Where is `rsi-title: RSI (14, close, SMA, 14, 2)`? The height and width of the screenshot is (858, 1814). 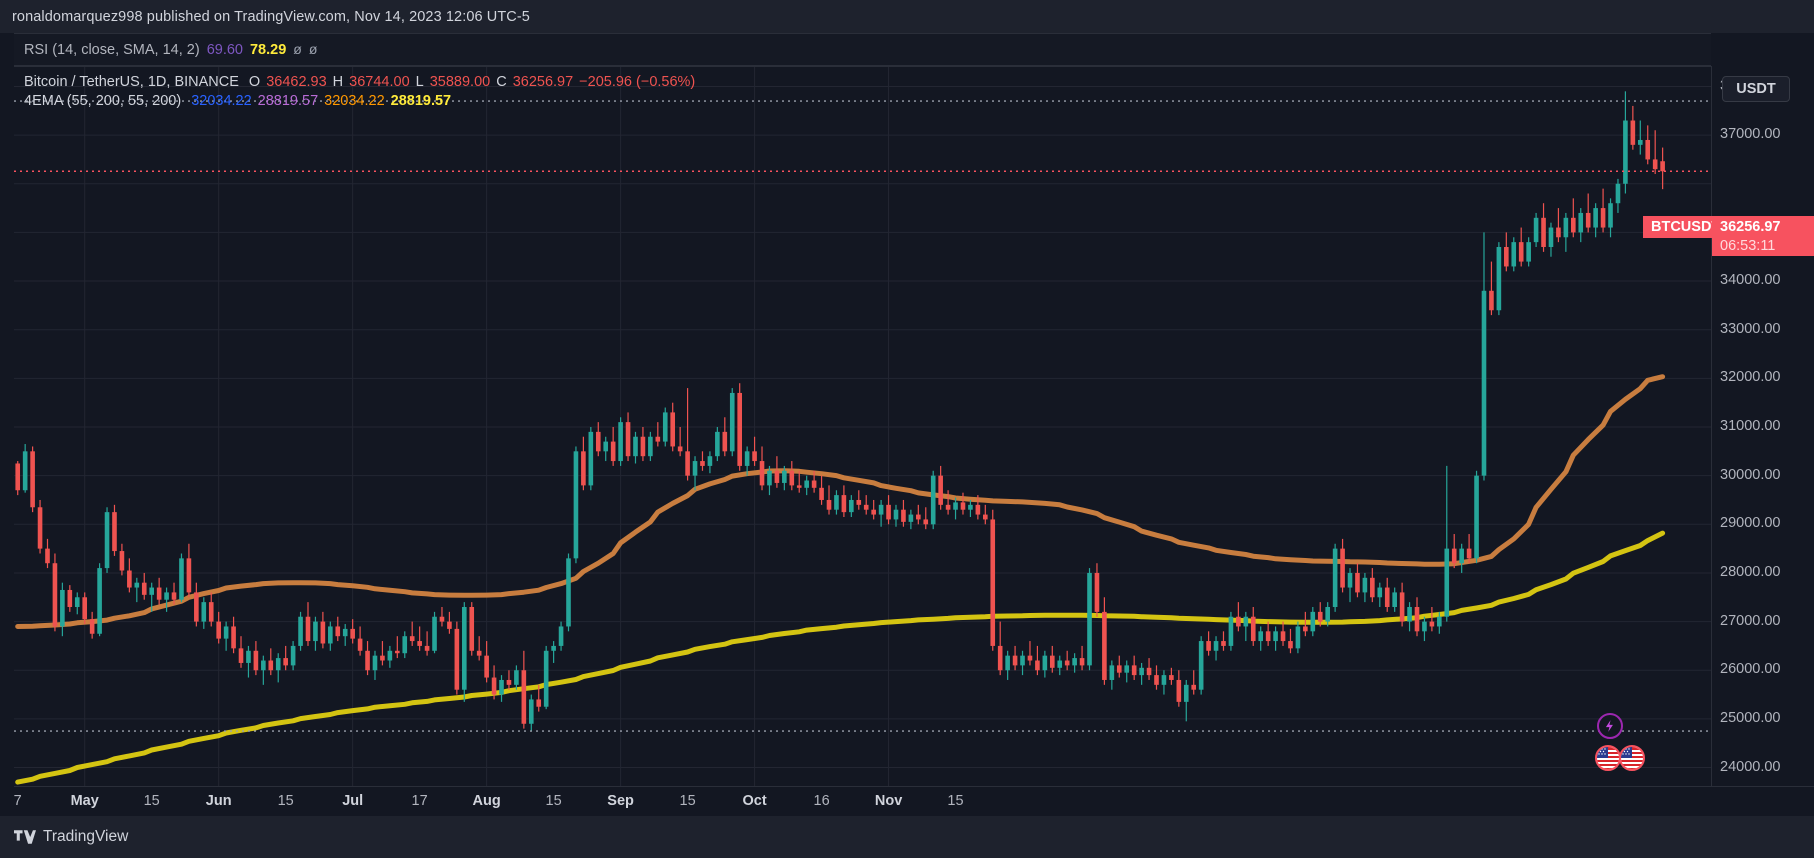 rsi-title: RSI (14, close, SMA, 14, 2) is located at coordinates (112, 50).